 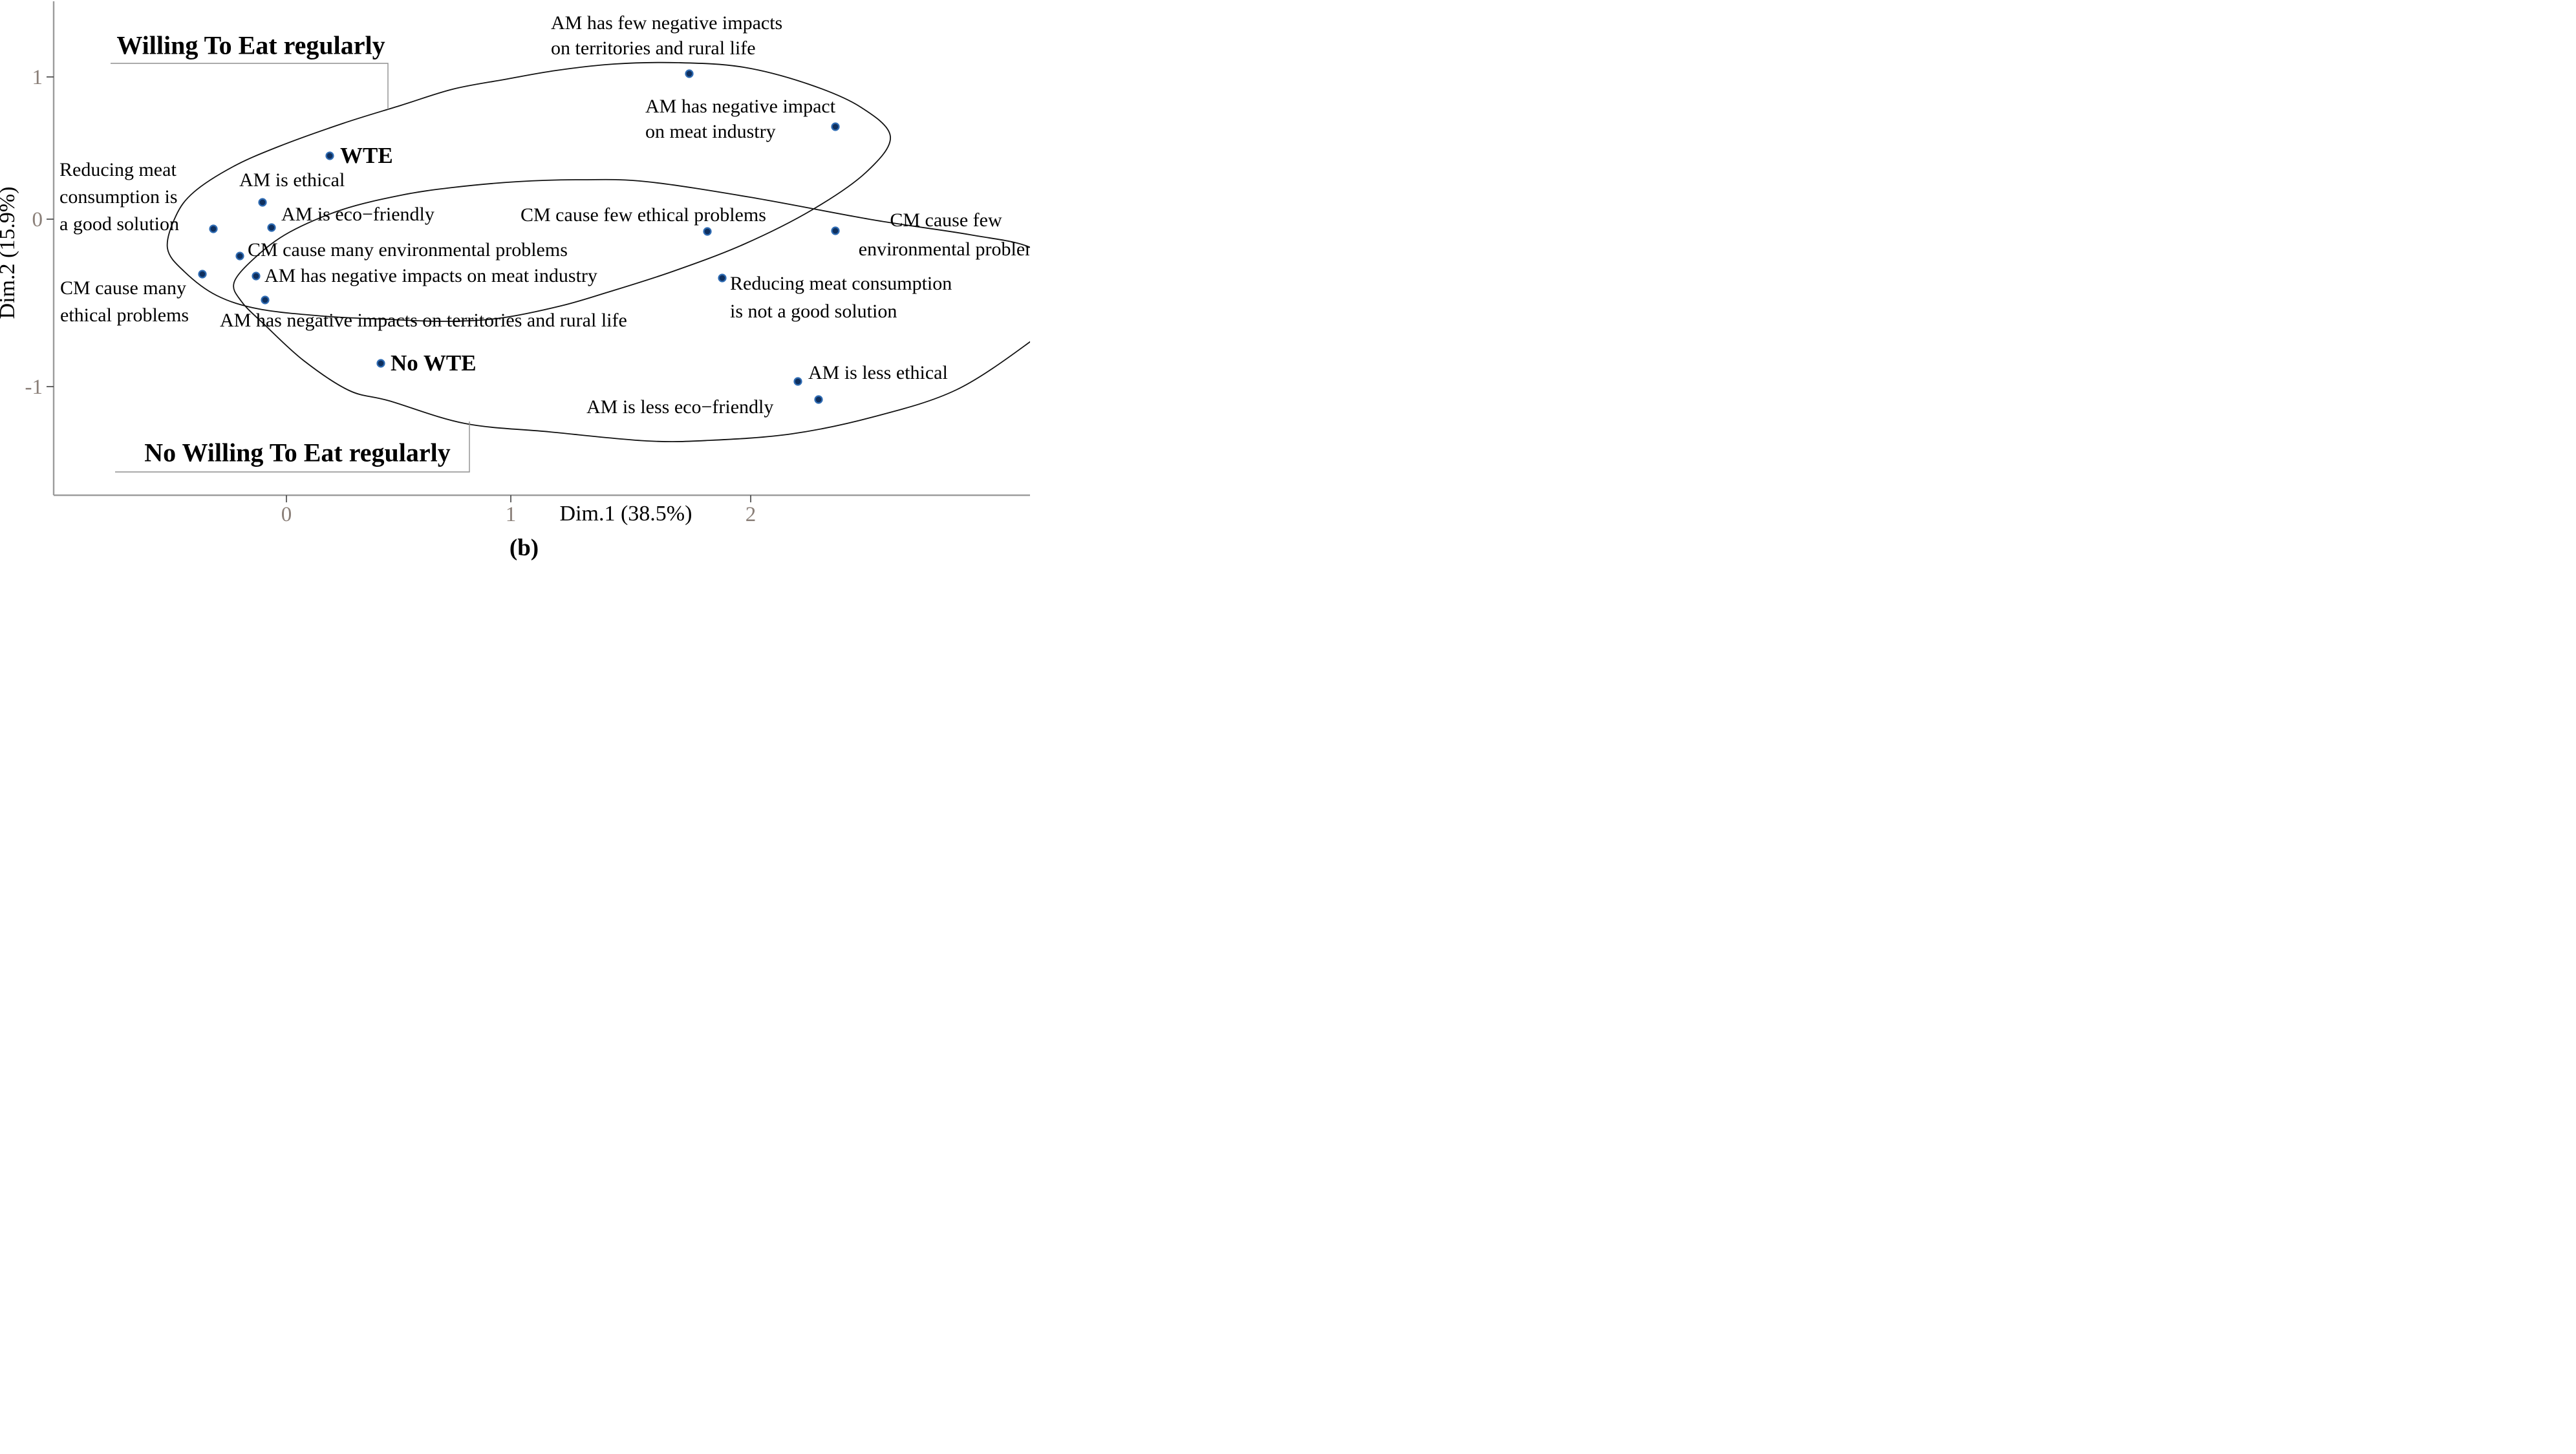 I want to click on point-label-3-line-0: AM is eco−friendly, so click(x=358, y=214).